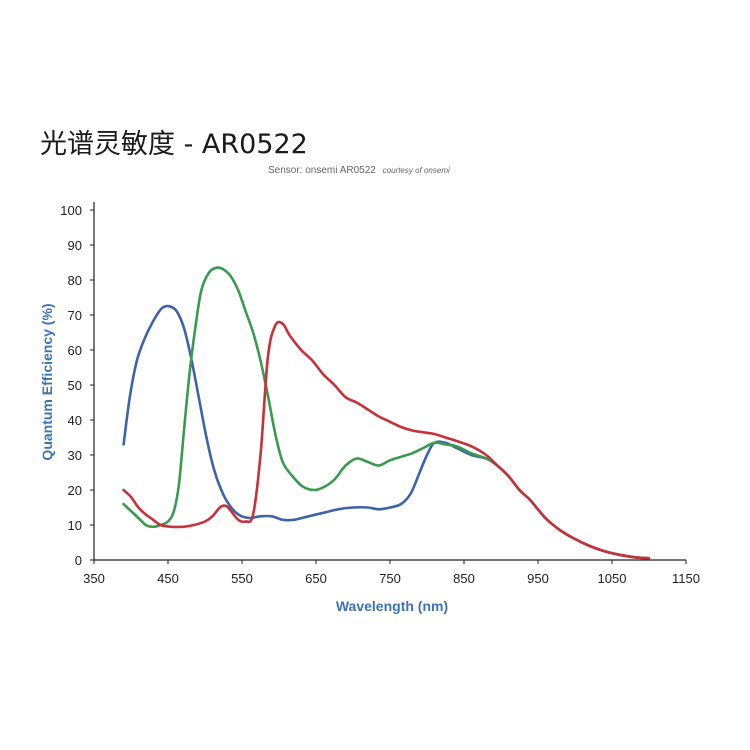  I want to click on y-tick-label: 90, so click(75, 245).